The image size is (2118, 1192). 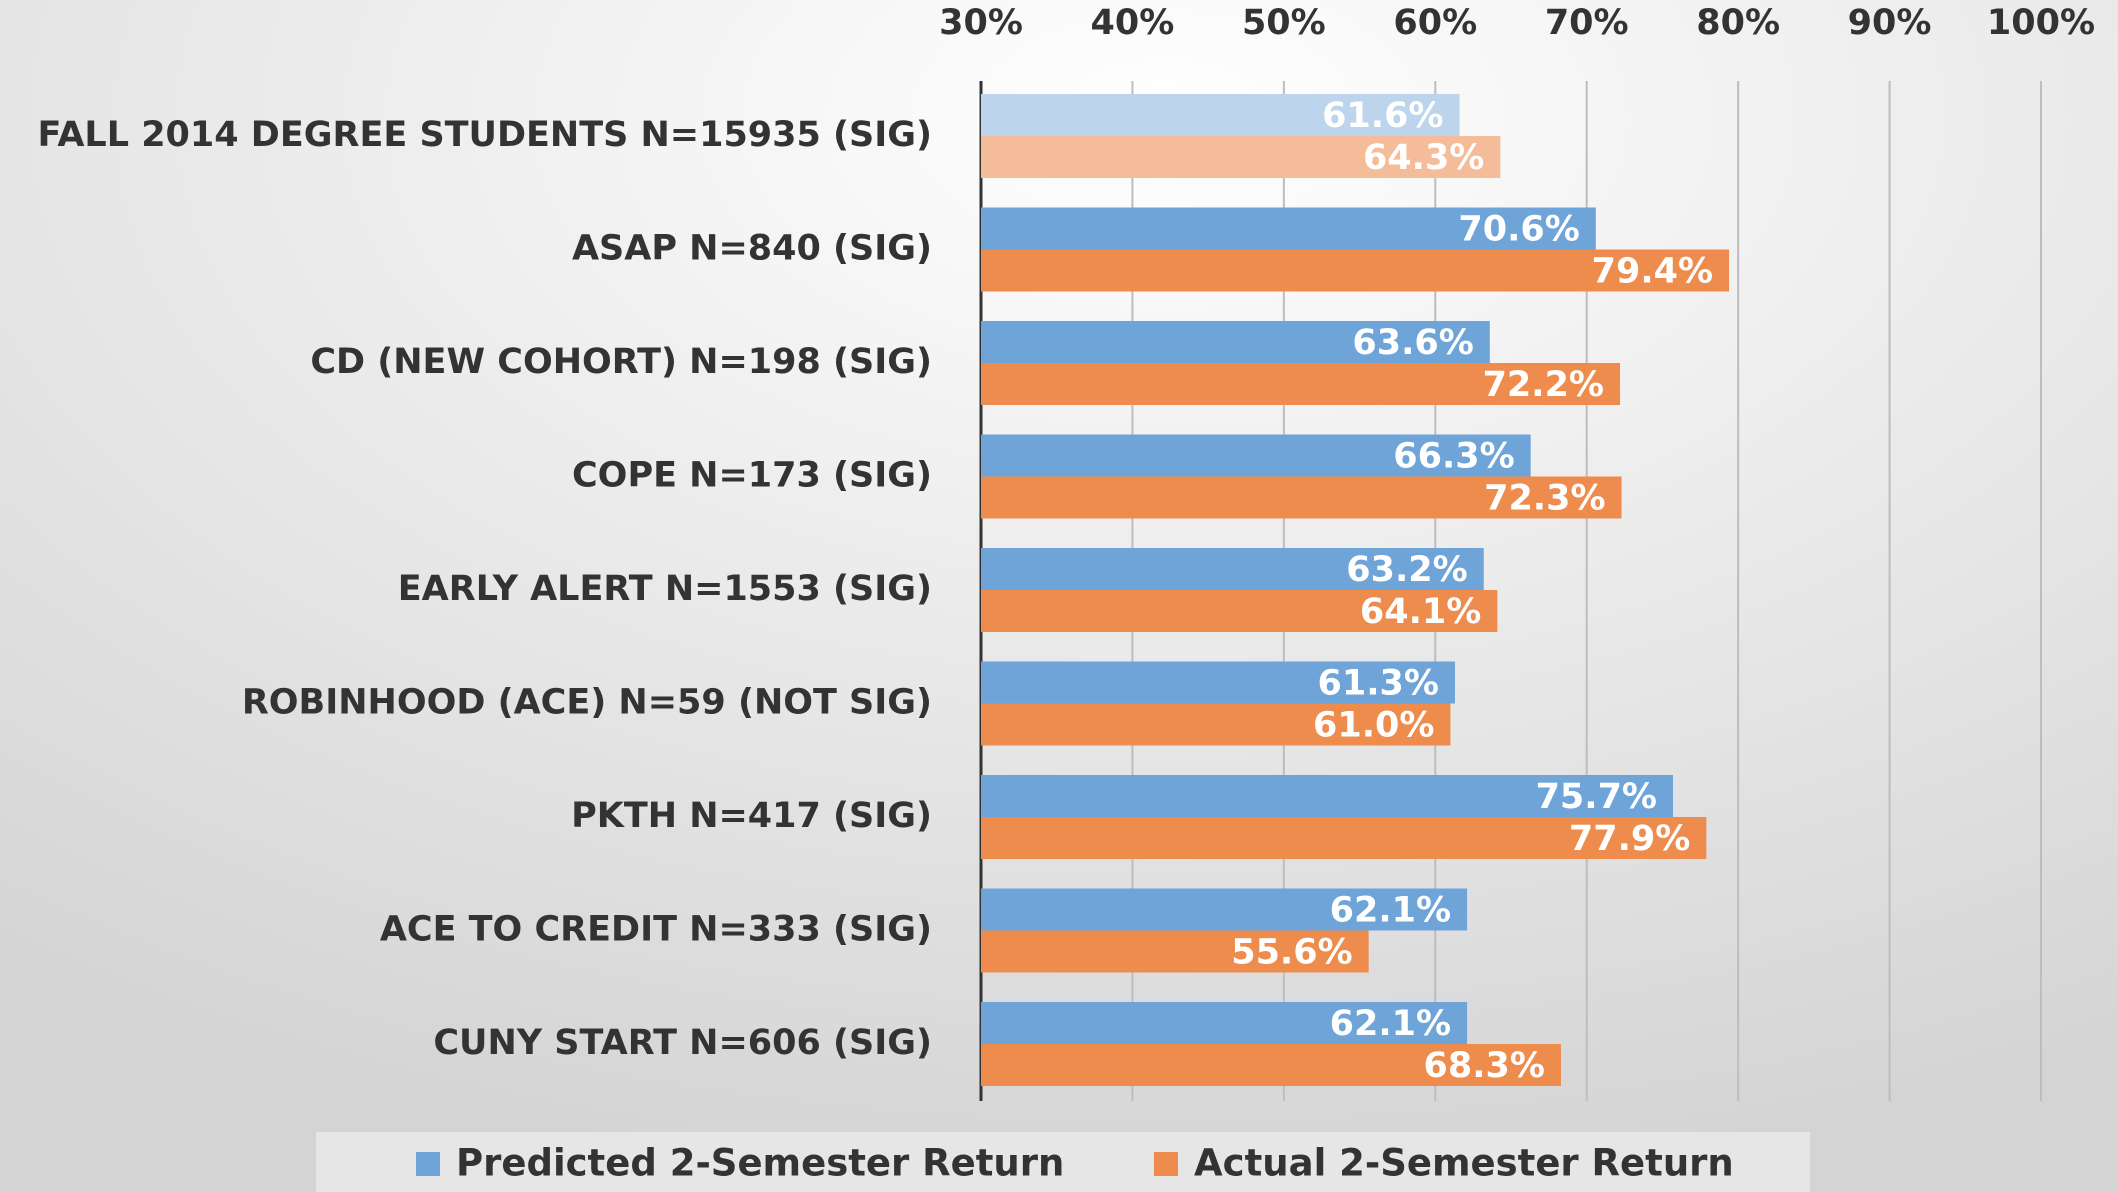 I want to click on data-label: 72.2%, so click(x=1543, y=385).